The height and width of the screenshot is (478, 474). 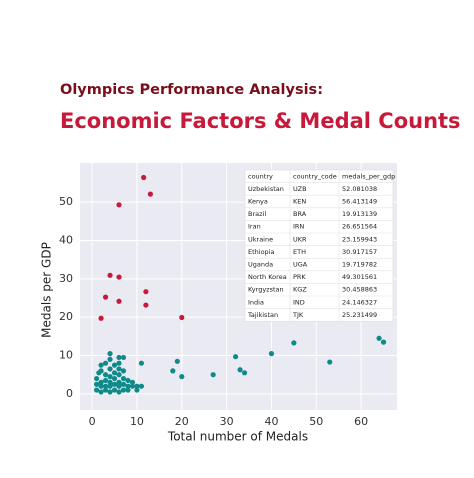 I want to click on x-axis-label: Total number of Medals, so click(x=237, y=437).